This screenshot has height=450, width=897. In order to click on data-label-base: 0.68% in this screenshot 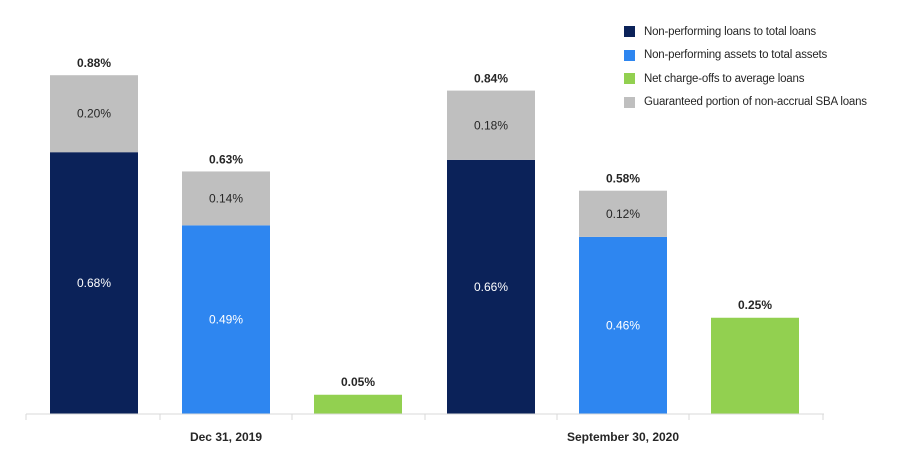, I will do `click(94, 283)`.